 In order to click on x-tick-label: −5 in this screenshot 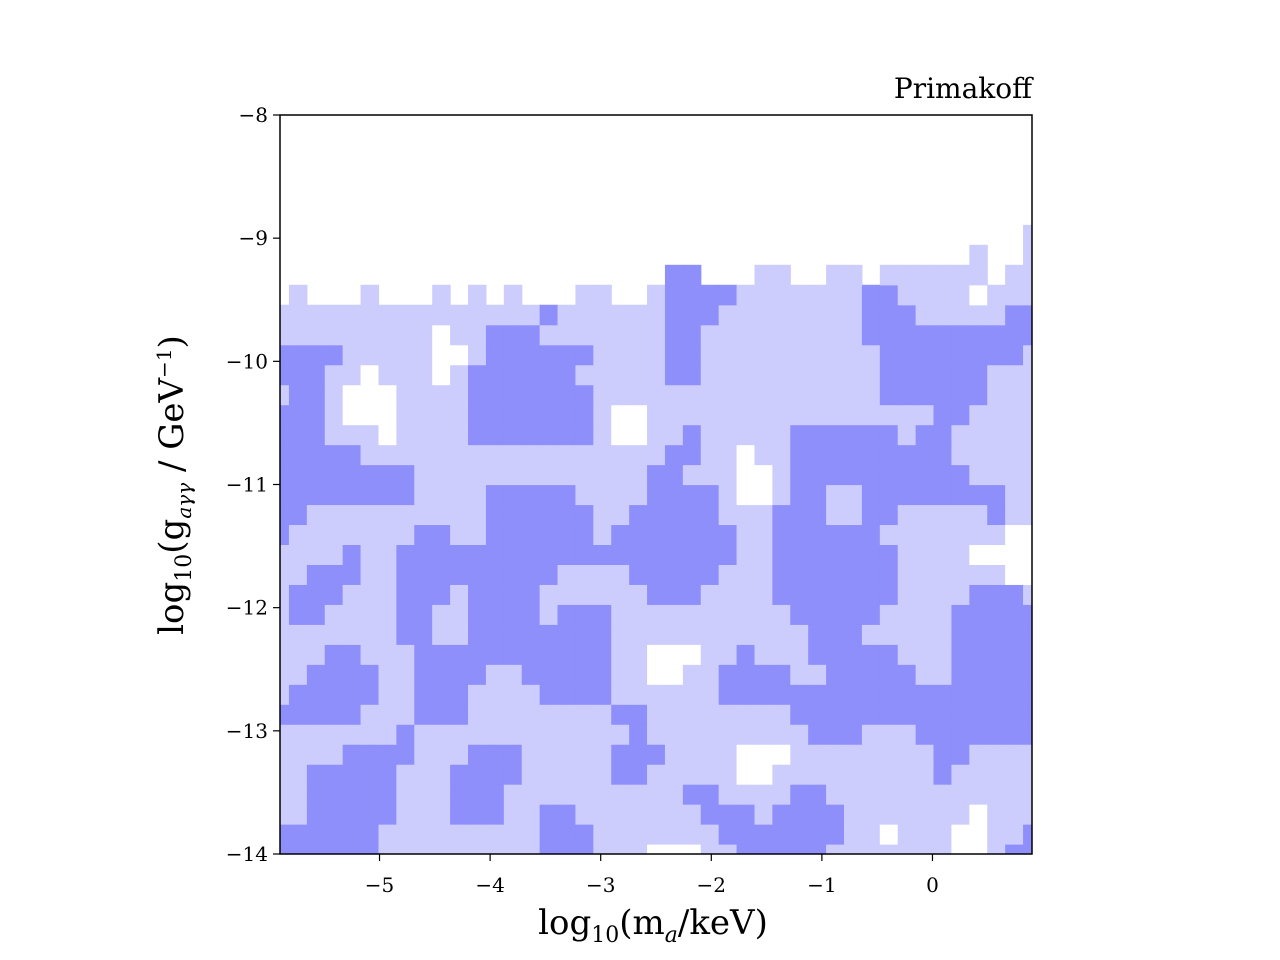, I will do `click(379, 885)`.